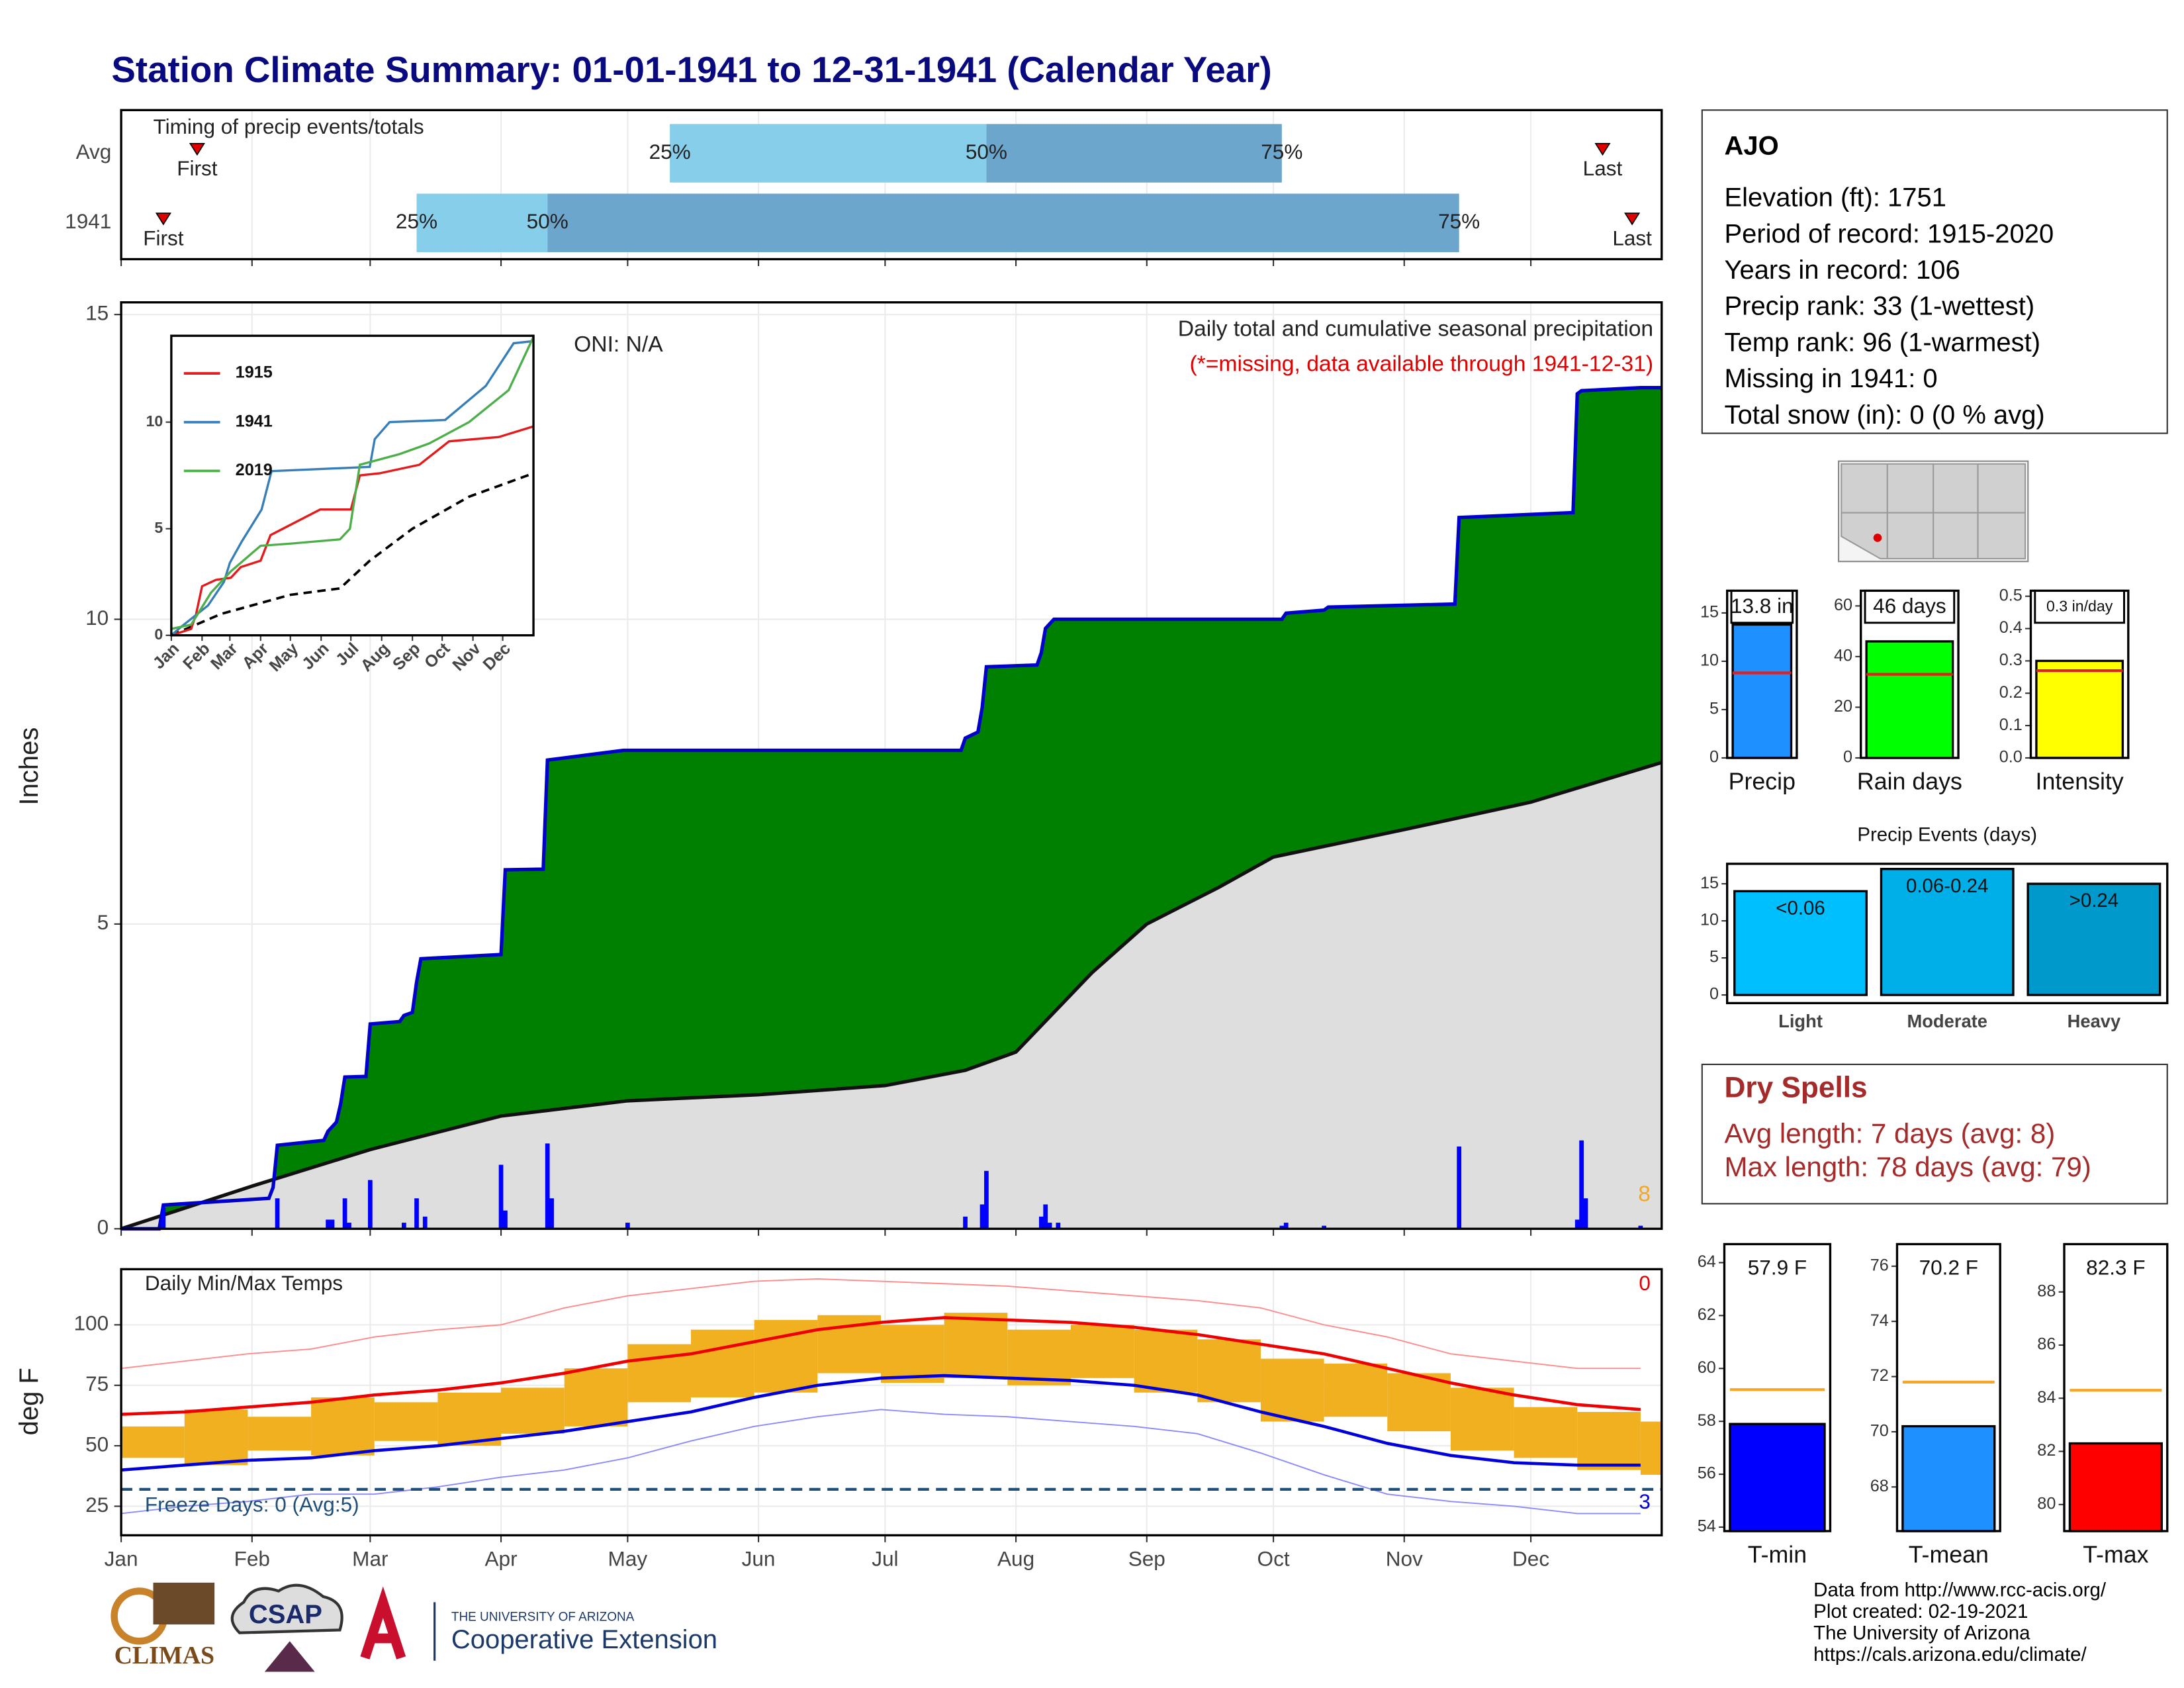 The image size is (2184, 1688). What do you see at coordinates (1884, 415) in the screenshot?
I see `station-info: Total snow (in): 0 (0 % avg)` at bounding box center [1884, 415].